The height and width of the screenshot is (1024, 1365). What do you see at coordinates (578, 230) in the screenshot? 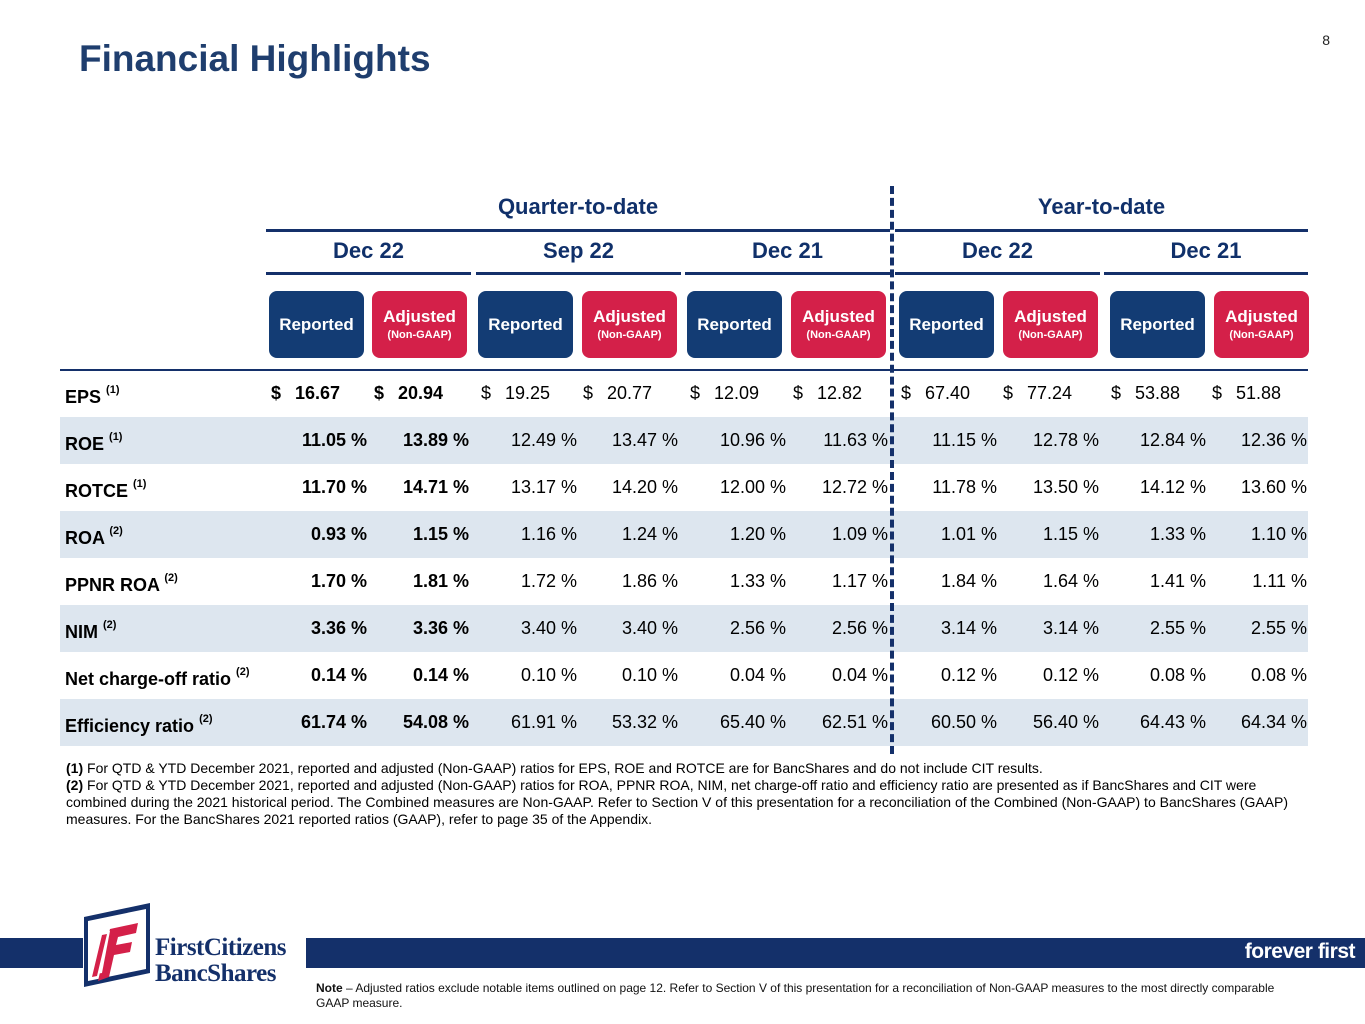
I see `group-line-qtd` at bounding box center [578, 230].